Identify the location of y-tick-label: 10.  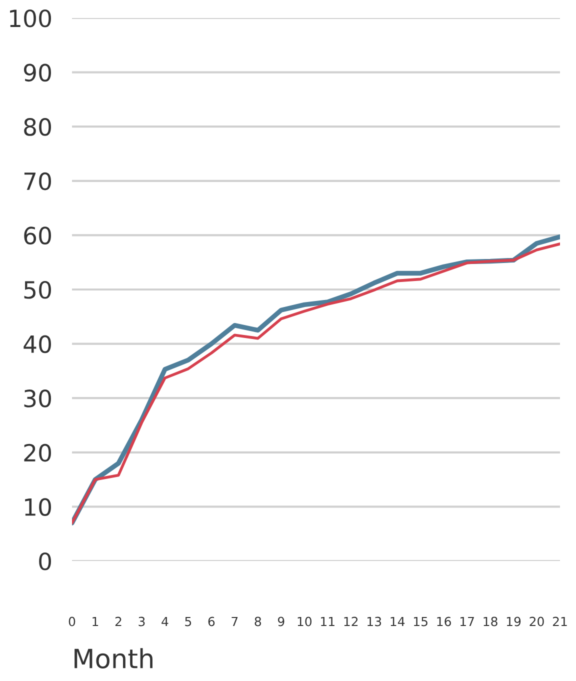
(38, 507).